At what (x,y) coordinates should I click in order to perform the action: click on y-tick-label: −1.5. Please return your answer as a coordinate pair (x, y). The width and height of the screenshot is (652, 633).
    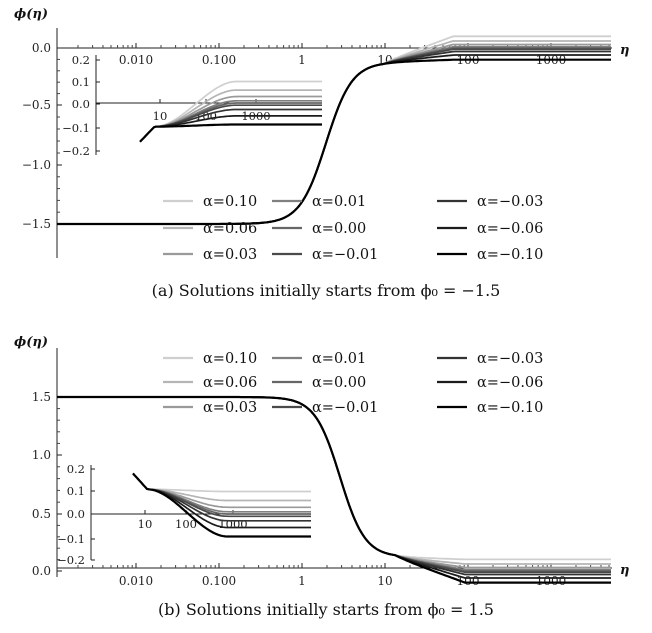
    Looking at the image, I should click on (36, 224).